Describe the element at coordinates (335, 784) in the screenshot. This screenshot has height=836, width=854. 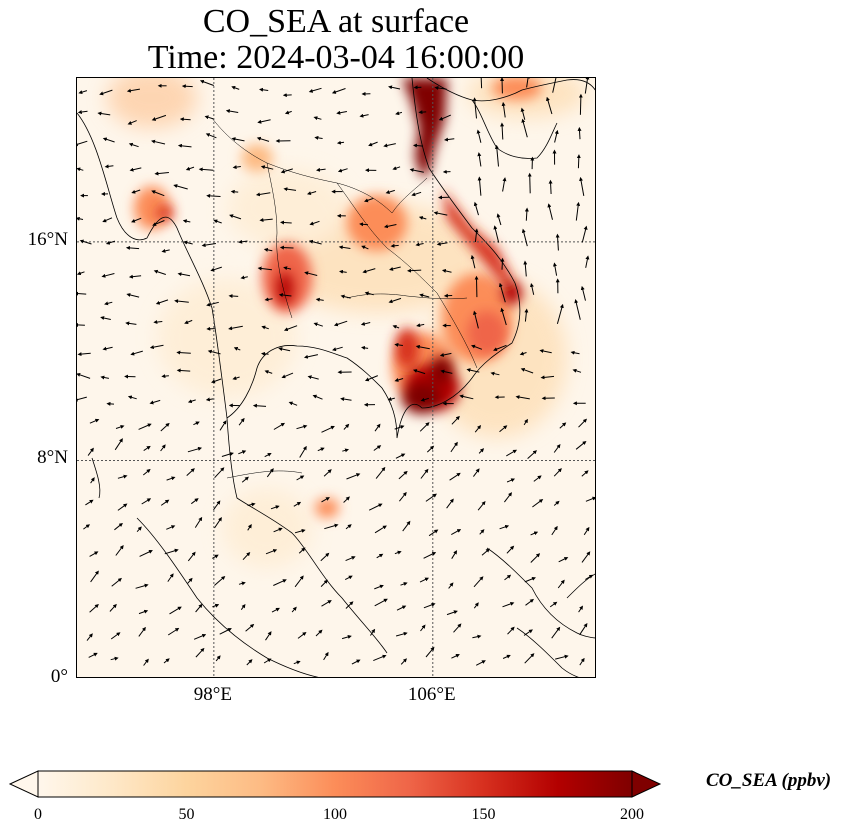
I see `colorbar` at that location.